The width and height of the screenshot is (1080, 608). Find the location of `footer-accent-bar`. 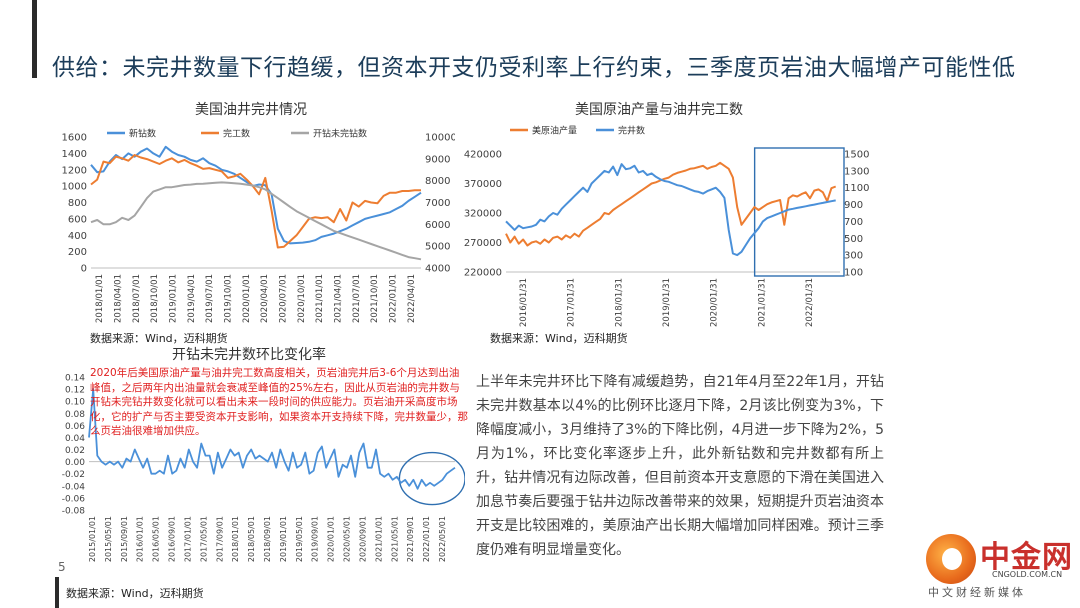

footer-accent-bar is located at coordinates (57, 592).